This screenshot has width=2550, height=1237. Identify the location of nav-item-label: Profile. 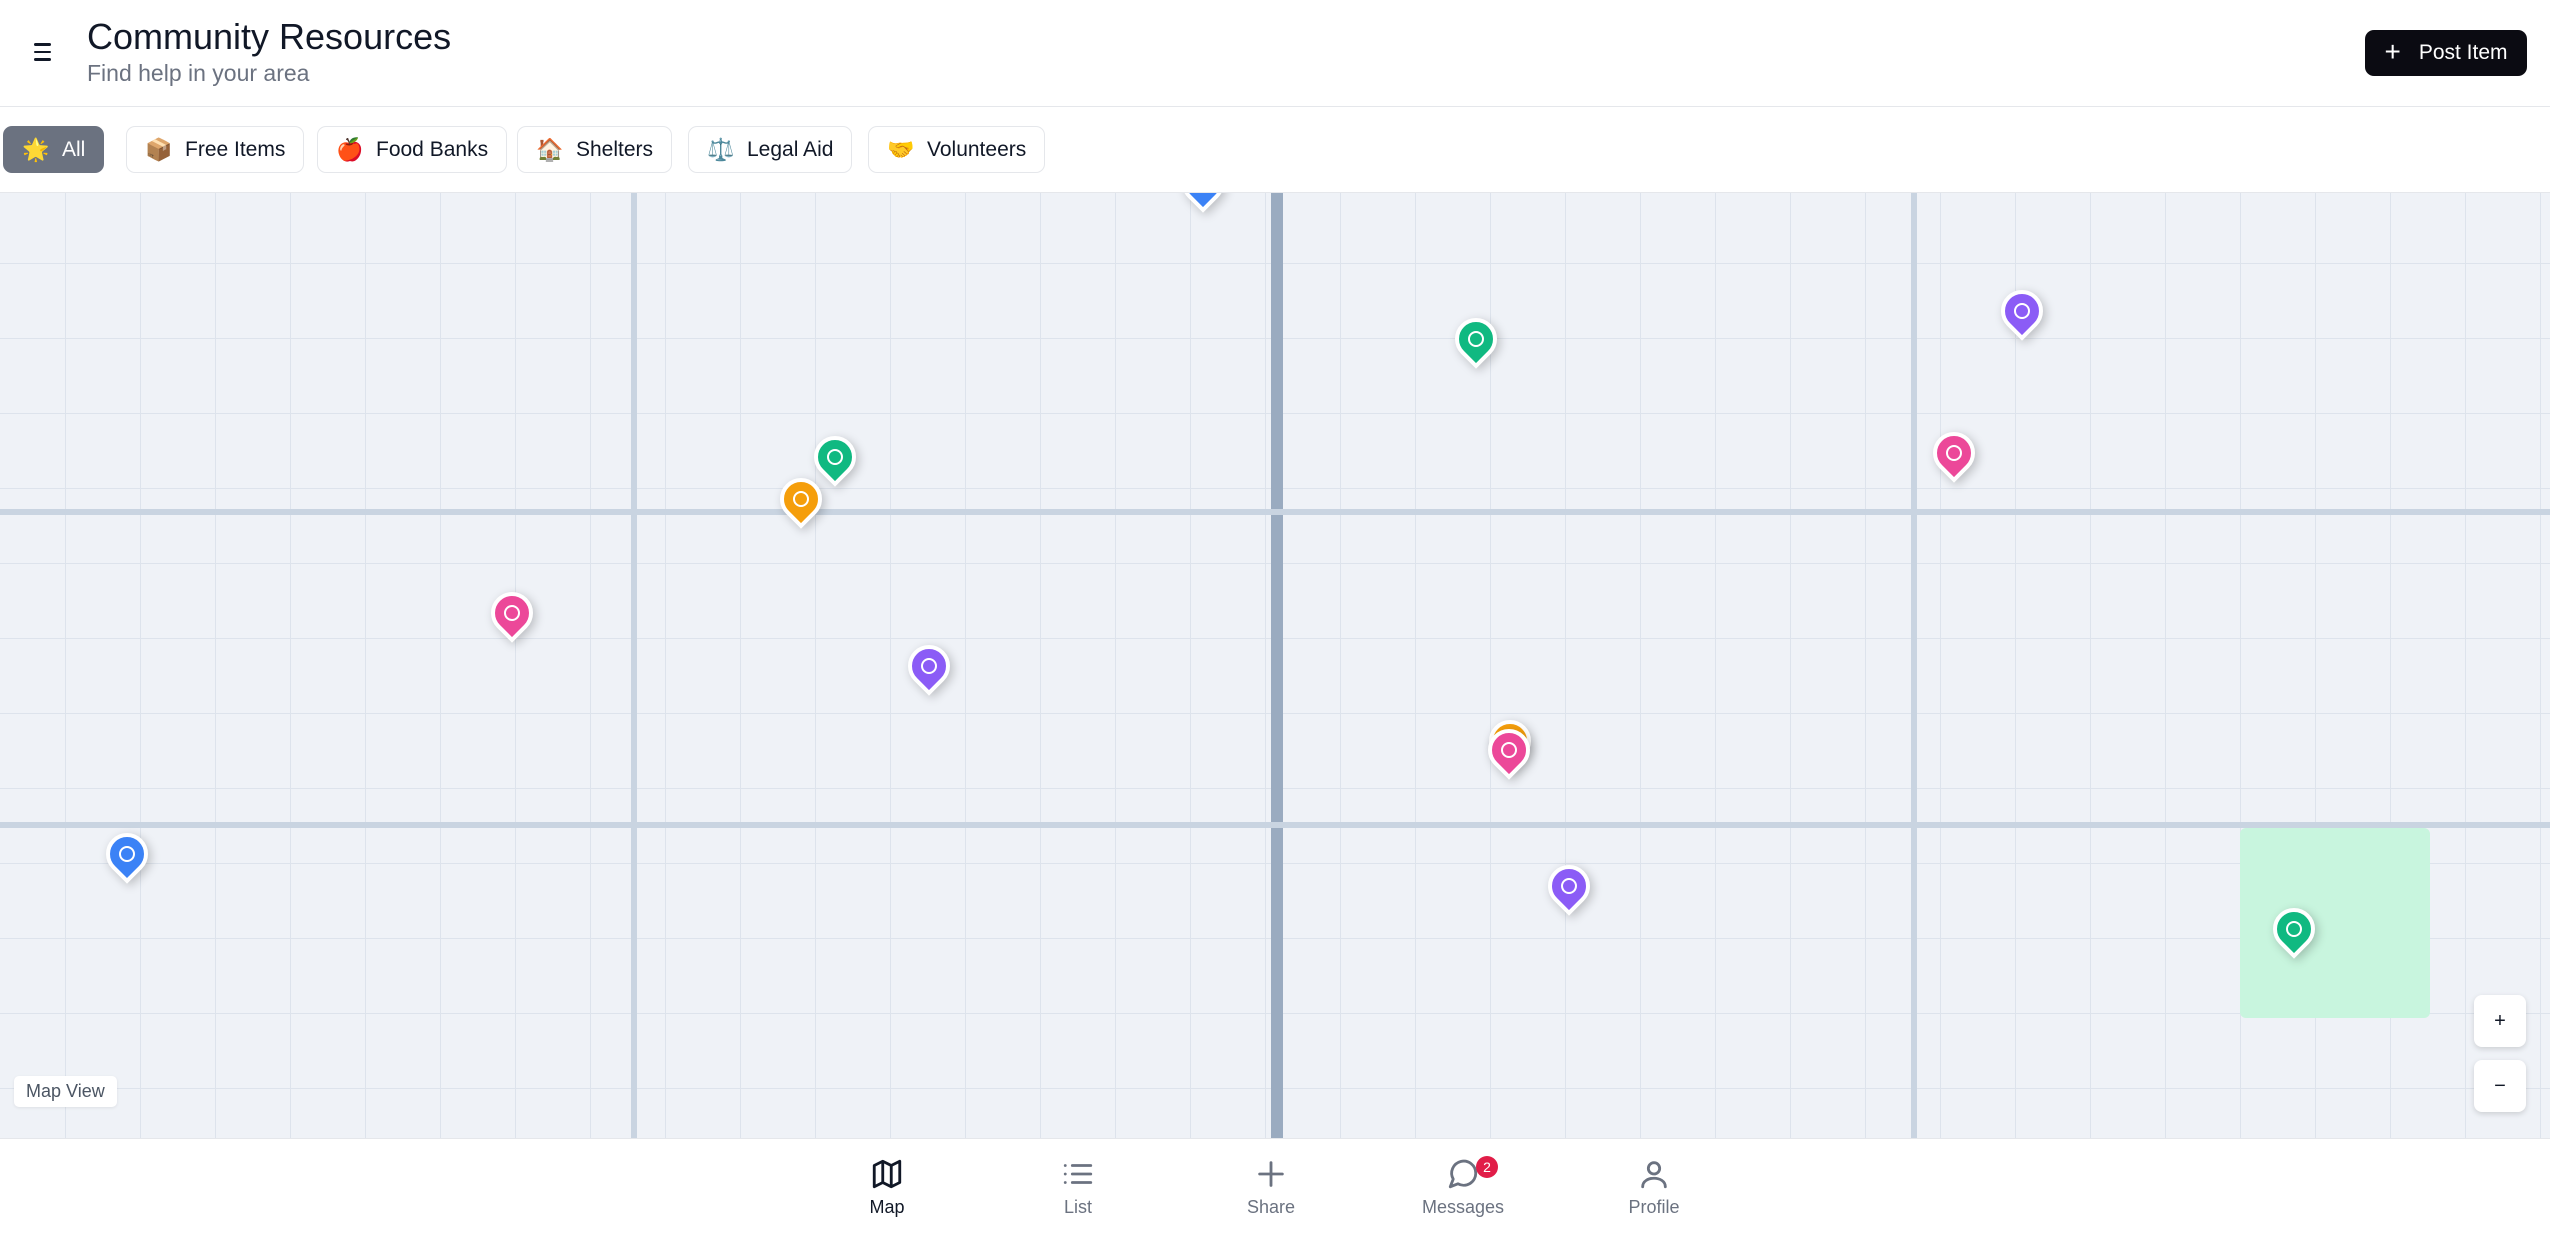
(1654, 1207).